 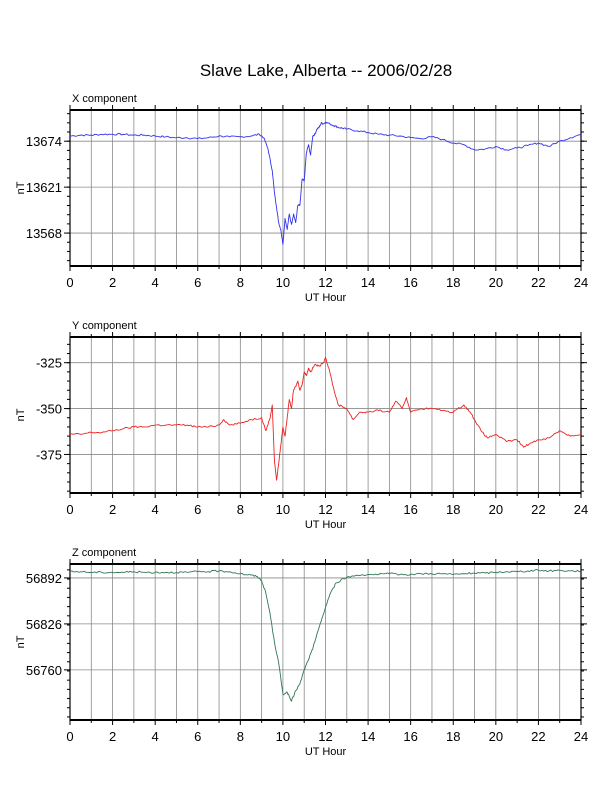 I want to click on y-tick-label: 56826, so click(x=44, y=624).